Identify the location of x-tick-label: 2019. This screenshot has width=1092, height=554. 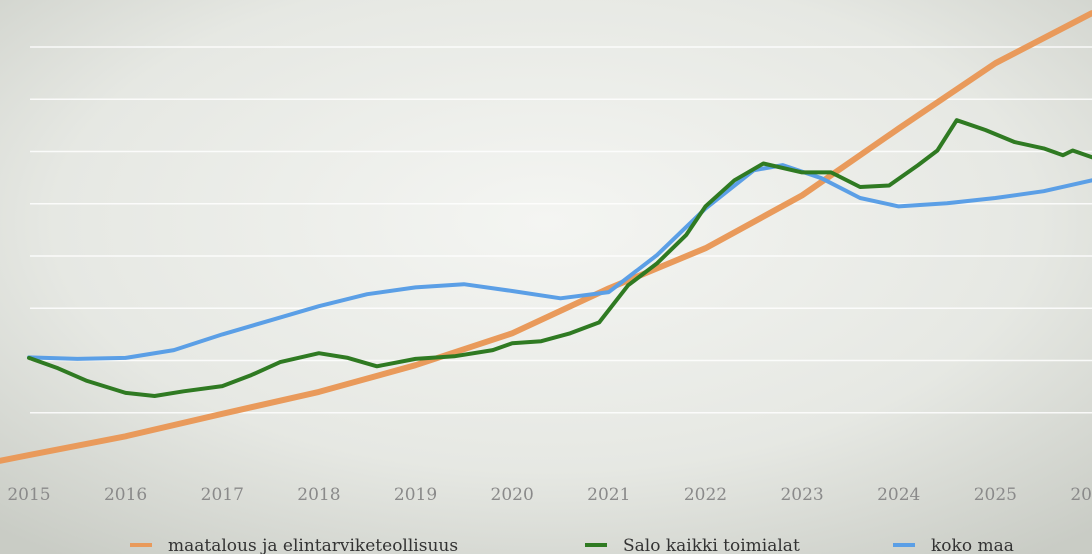
(415, 495).